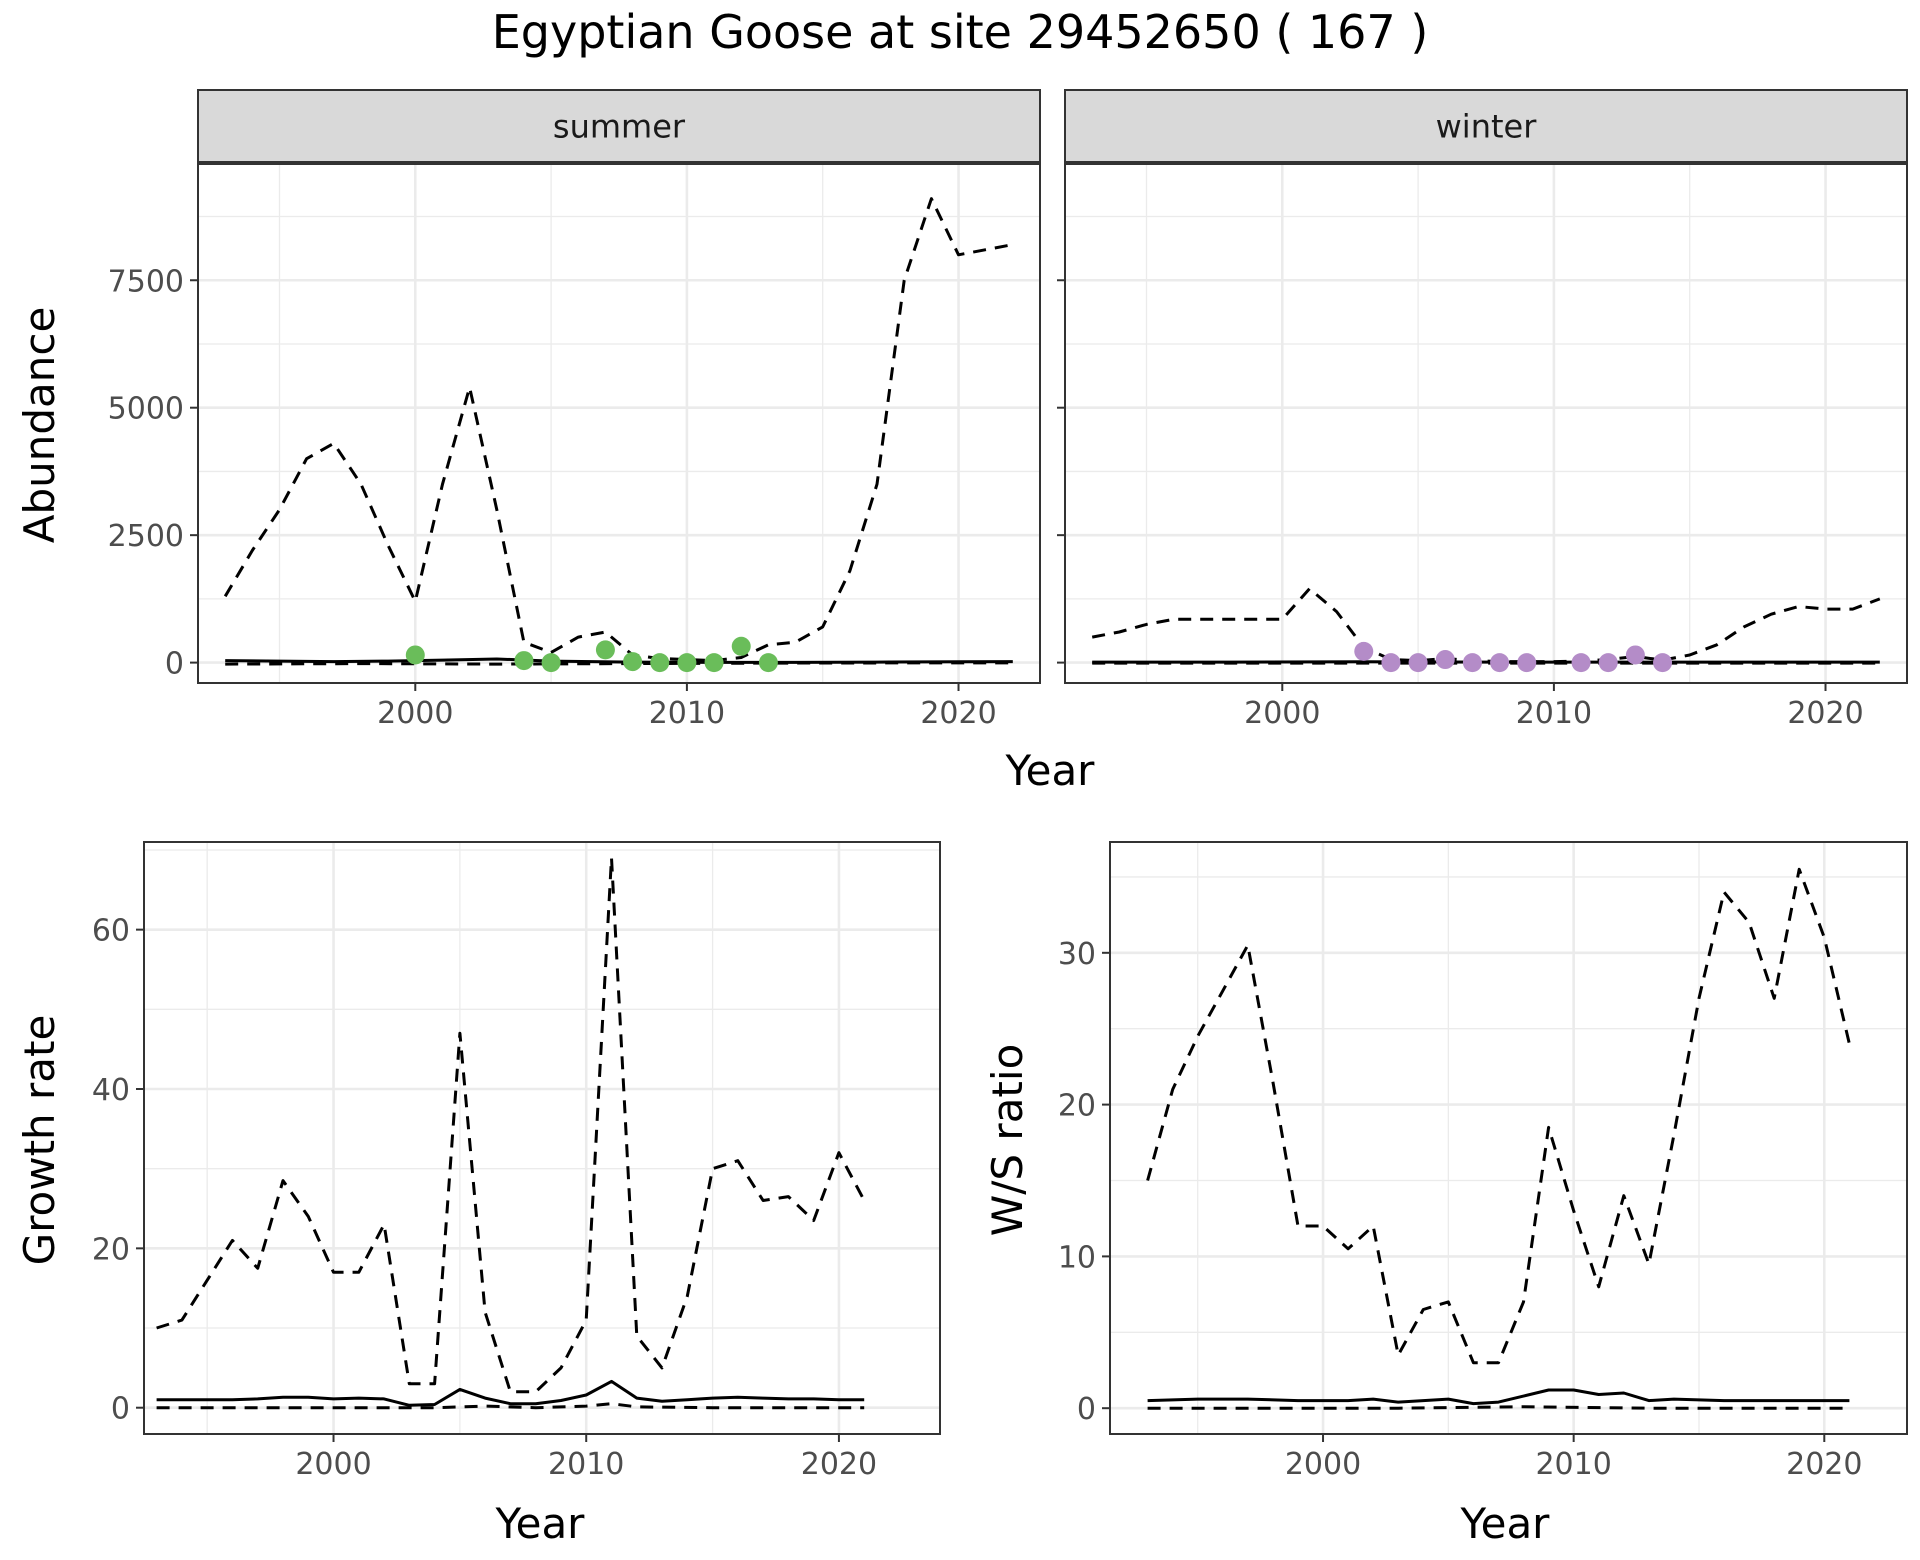  What do you see at coordinates (1050, 770) in the screenshot?
I see `top-x-axis-title: Year` at bounding box center [1050, 770].